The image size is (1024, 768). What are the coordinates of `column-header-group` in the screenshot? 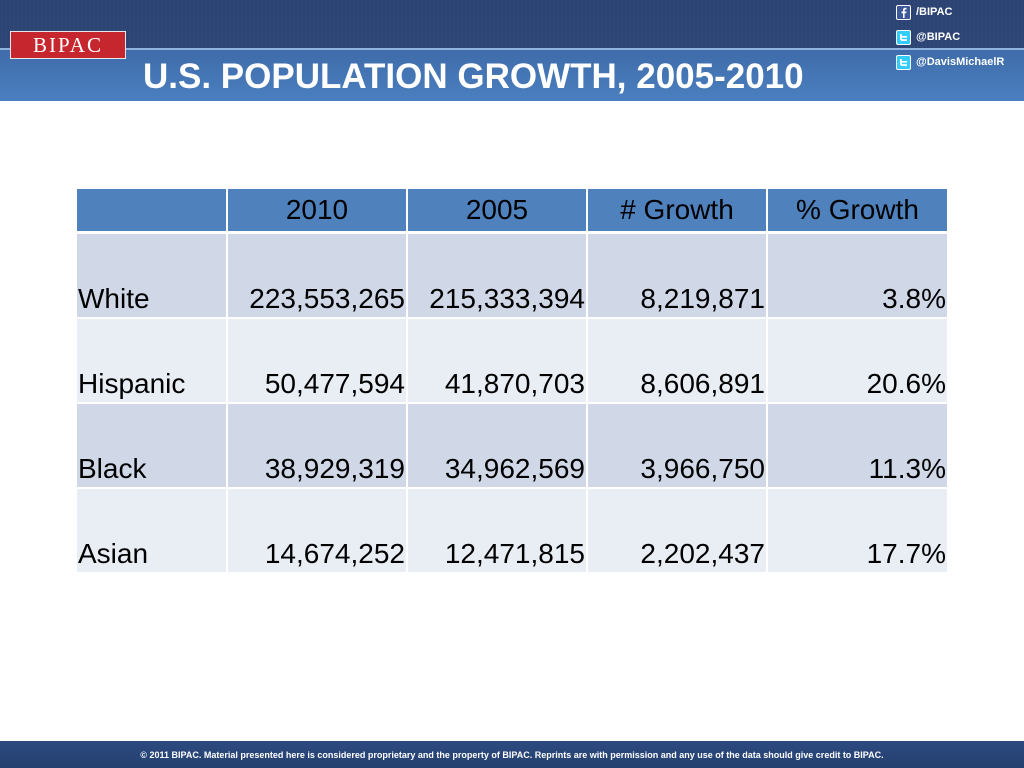 It's located at (152, 211).